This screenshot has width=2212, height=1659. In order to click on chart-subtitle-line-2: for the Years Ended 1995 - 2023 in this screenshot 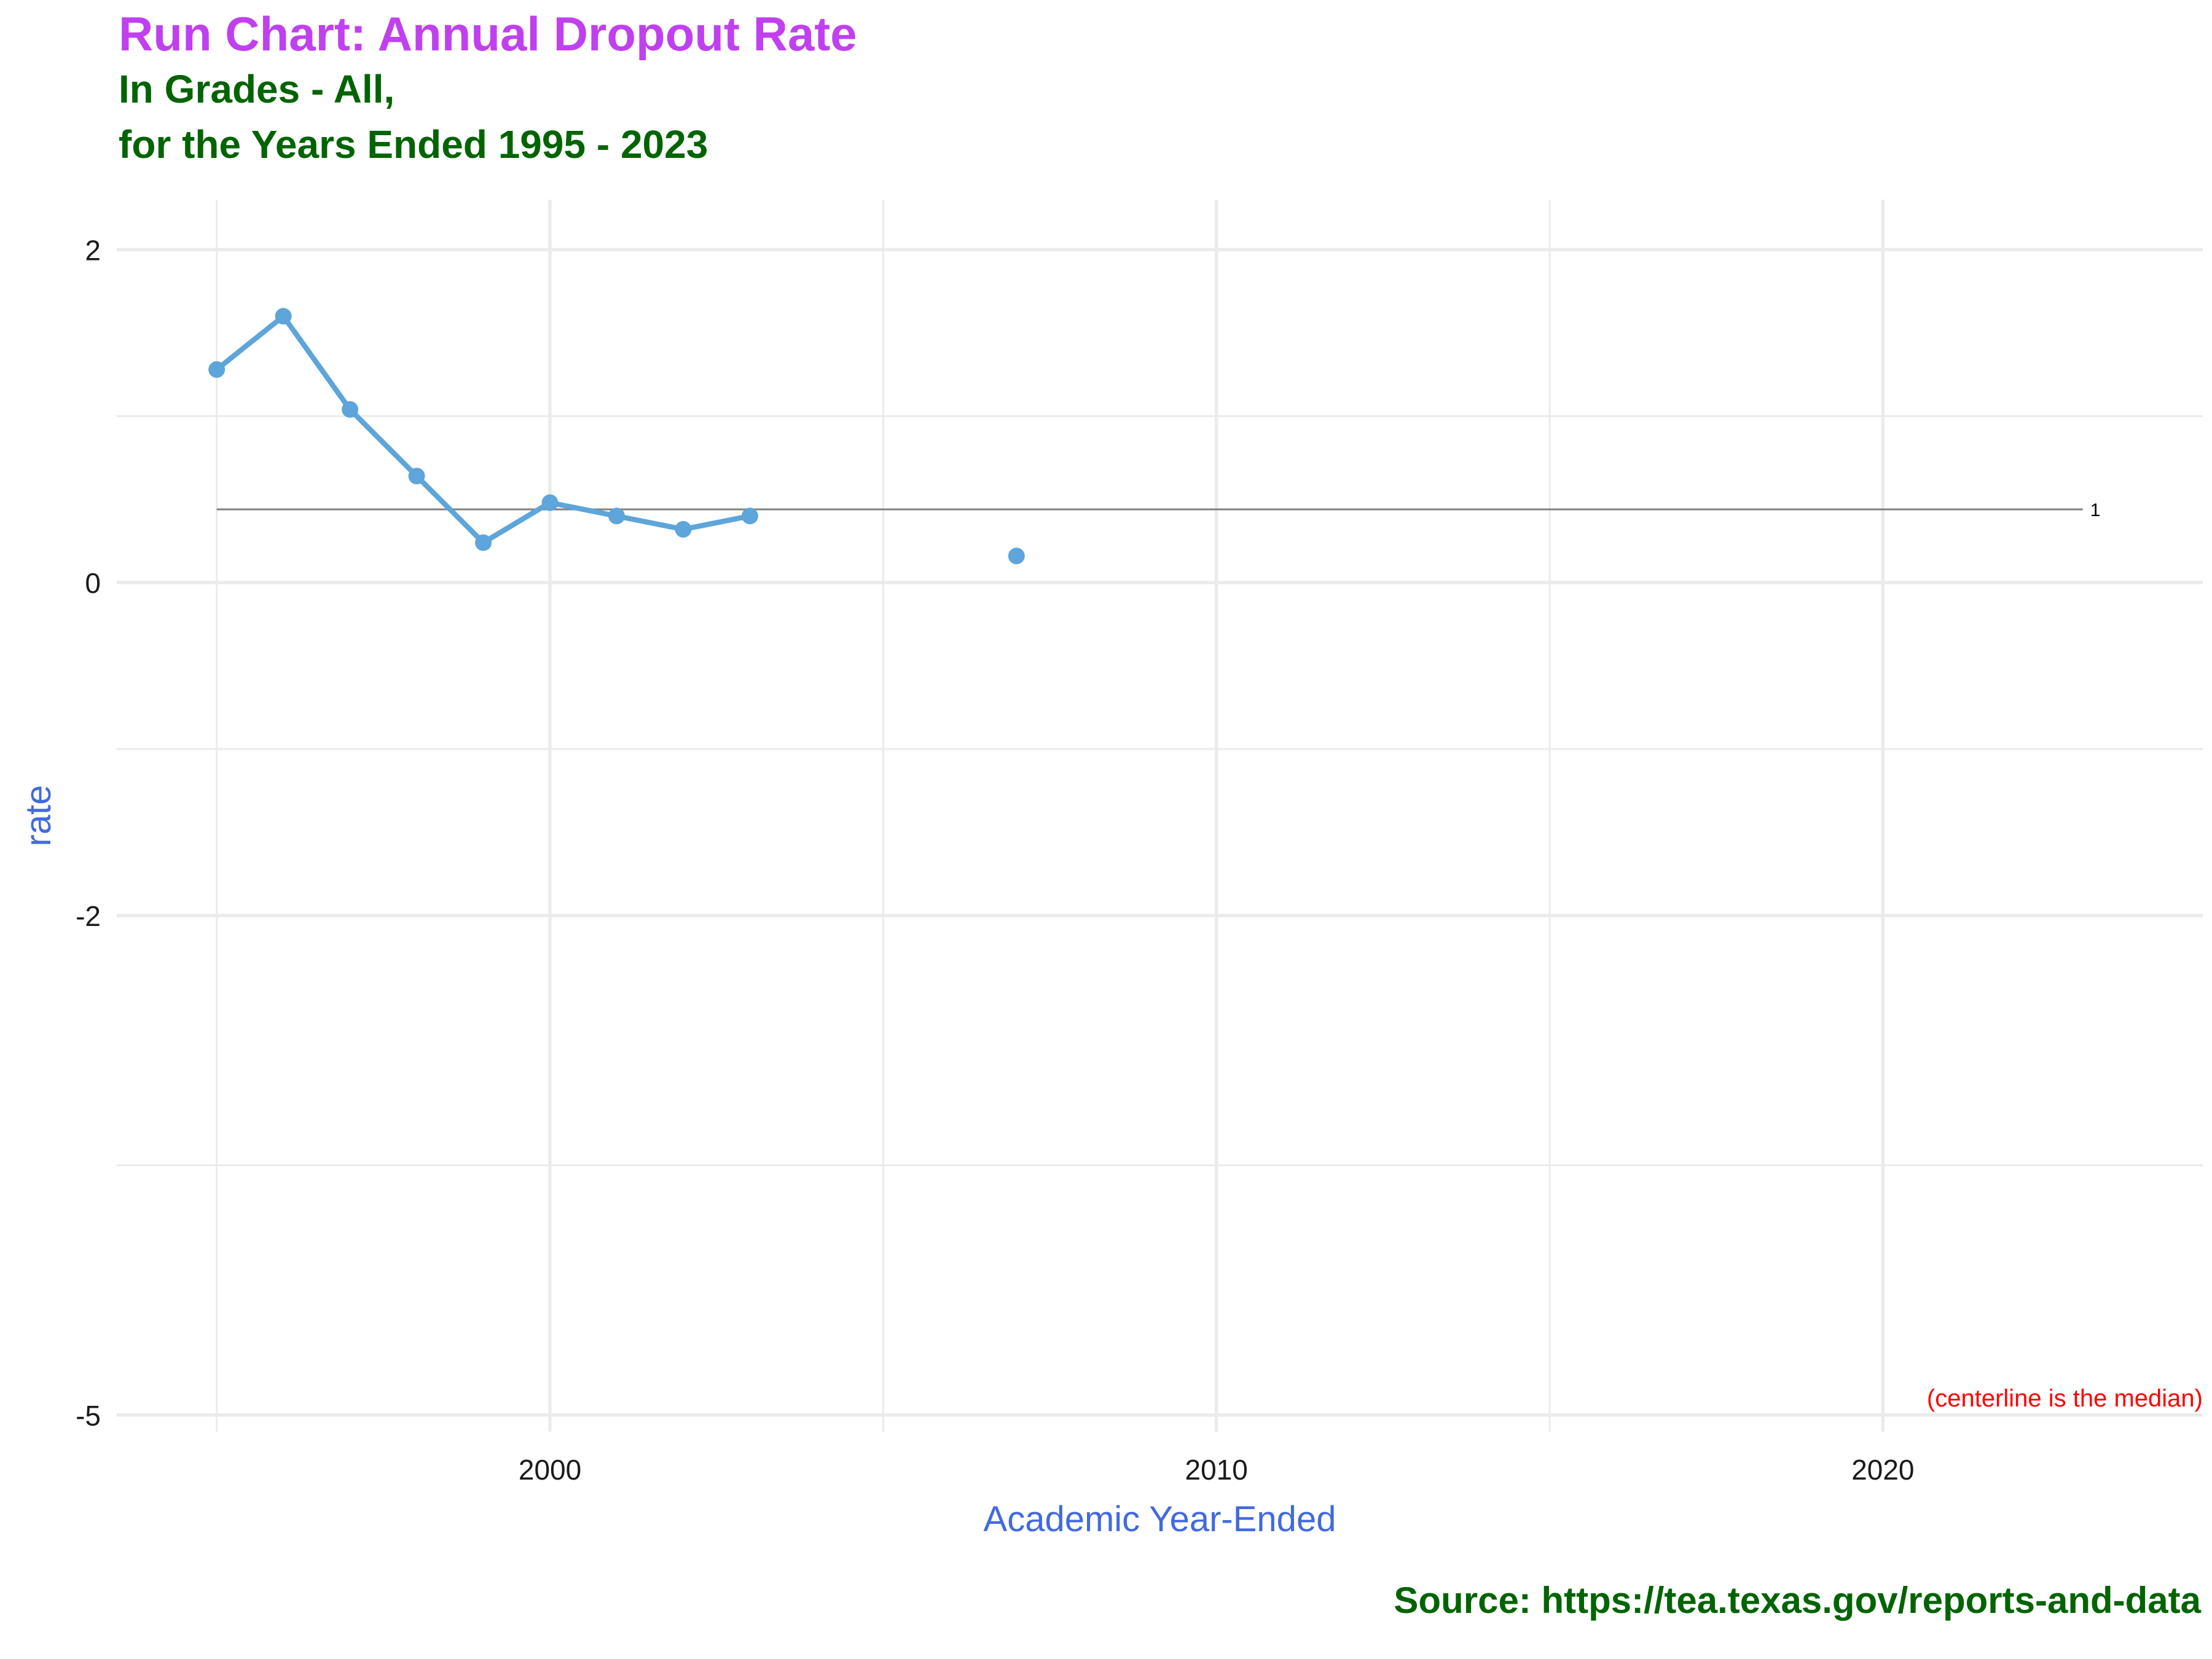, I will do `click(413, 144)`.